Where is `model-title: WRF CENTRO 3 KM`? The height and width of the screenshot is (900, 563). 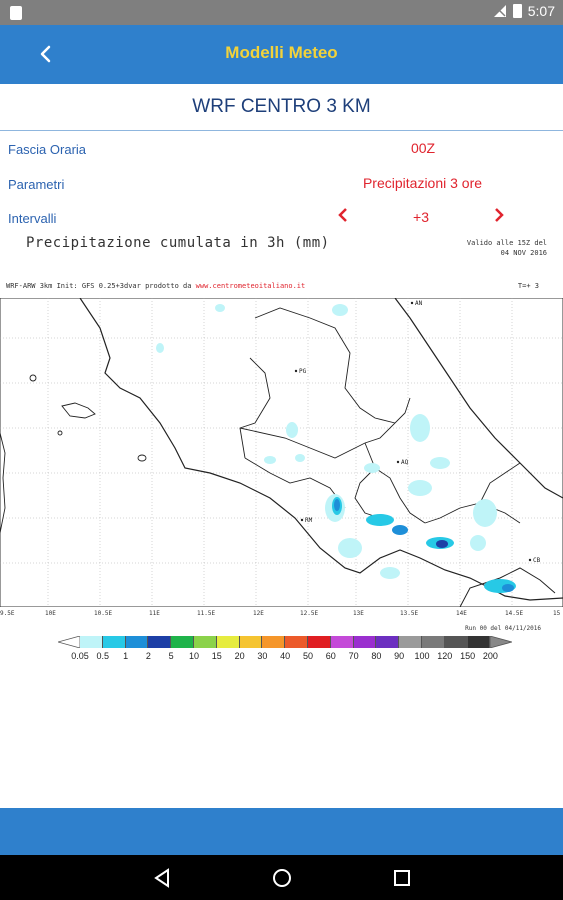
model-title: WRF CENTRO 3 KM is located at coordinates (281, 106).